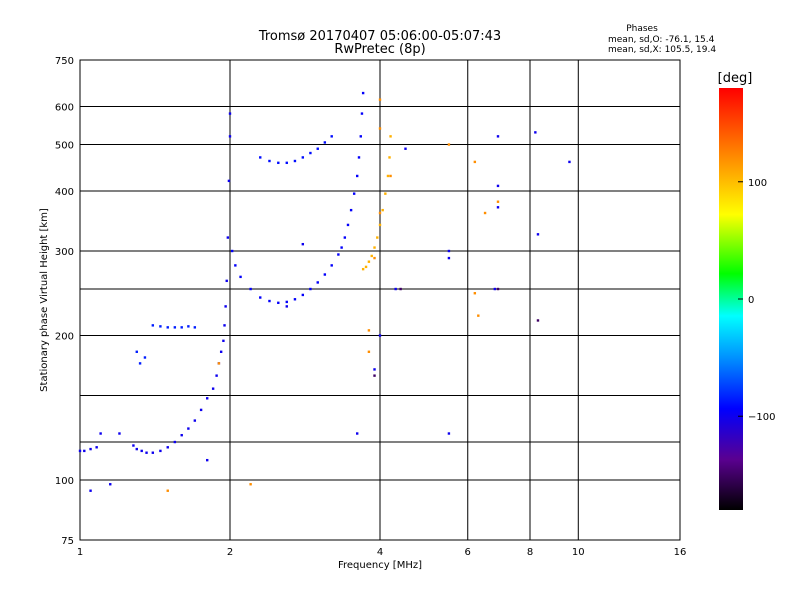 This screenshot has height=600, width=800. What do you see at coordinates (64, 337) in the screenshot?
I see `y-tick-label: 200` at bounding box center [64, 337].